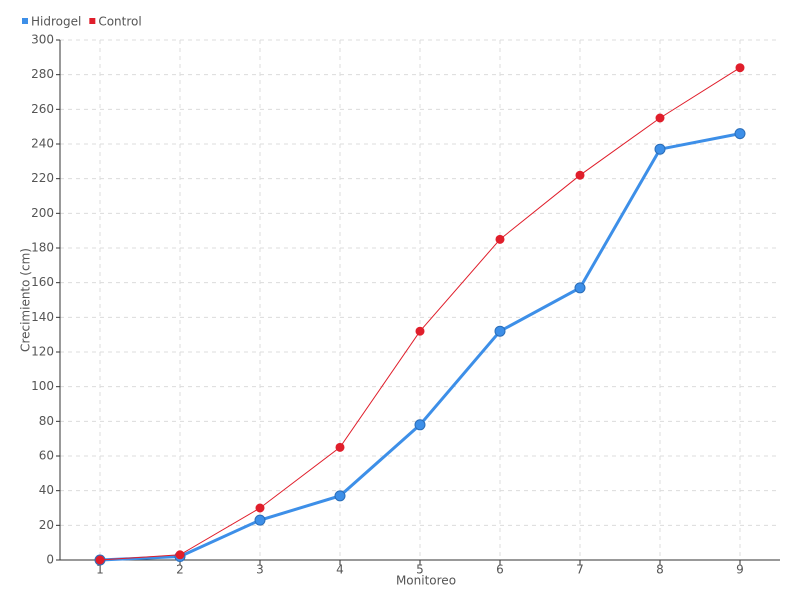 Image resolution: width=800 pixels, height=600 pixels. What do you see at coordinates (46, 525) in the screenshot?
I see `y-tick-label: 20` at bounding box center [46, 525].